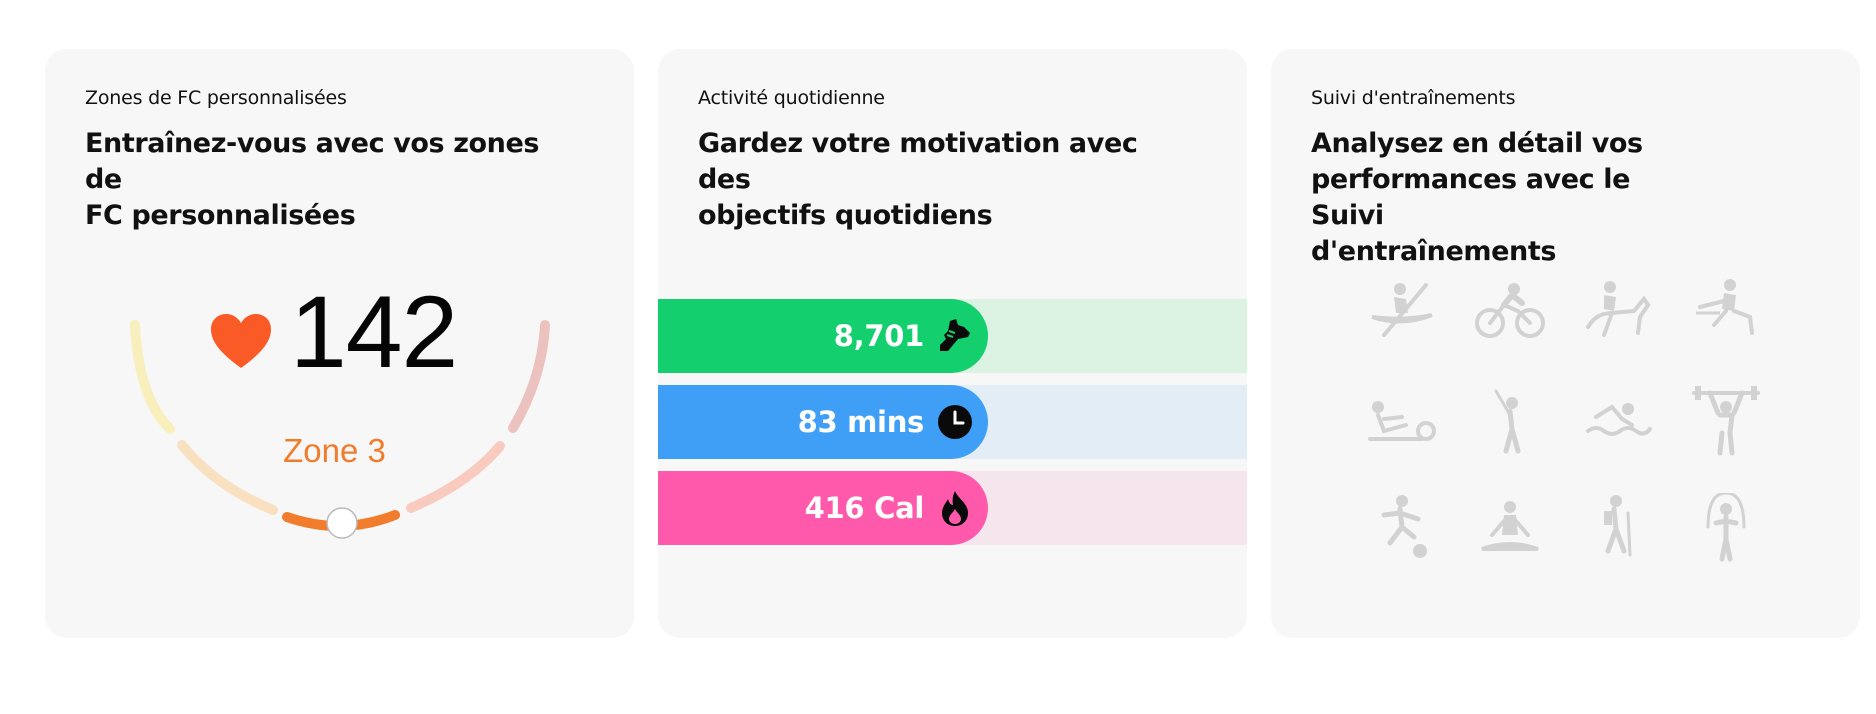 This screenshot has width=1876, height=714. I want to click on calories-bar-fill: 416 Cal, so click(823, 508).